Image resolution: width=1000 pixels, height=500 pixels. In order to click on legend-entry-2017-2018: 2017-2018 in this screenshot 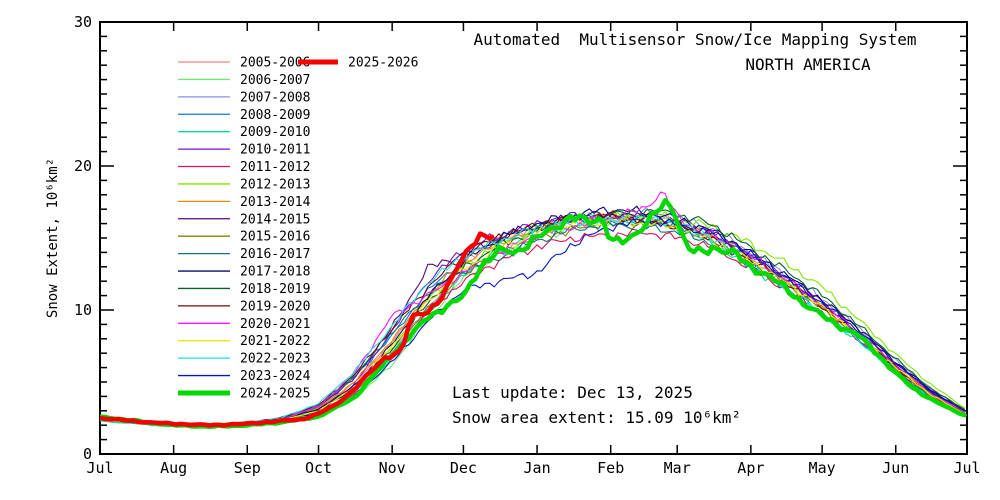, I will do `click(244, 272)`.